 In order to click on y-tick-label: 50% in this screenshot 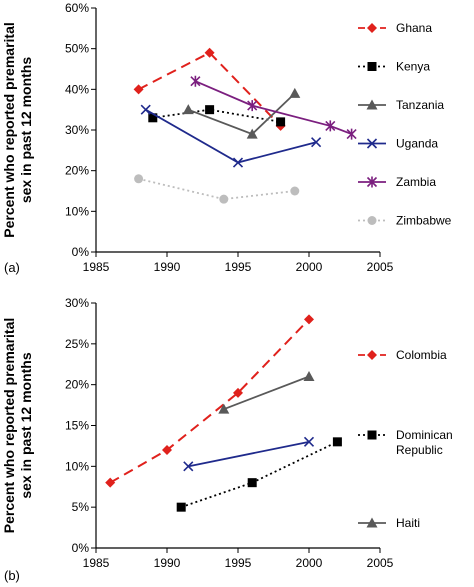, I will do `click(77, 49)`.